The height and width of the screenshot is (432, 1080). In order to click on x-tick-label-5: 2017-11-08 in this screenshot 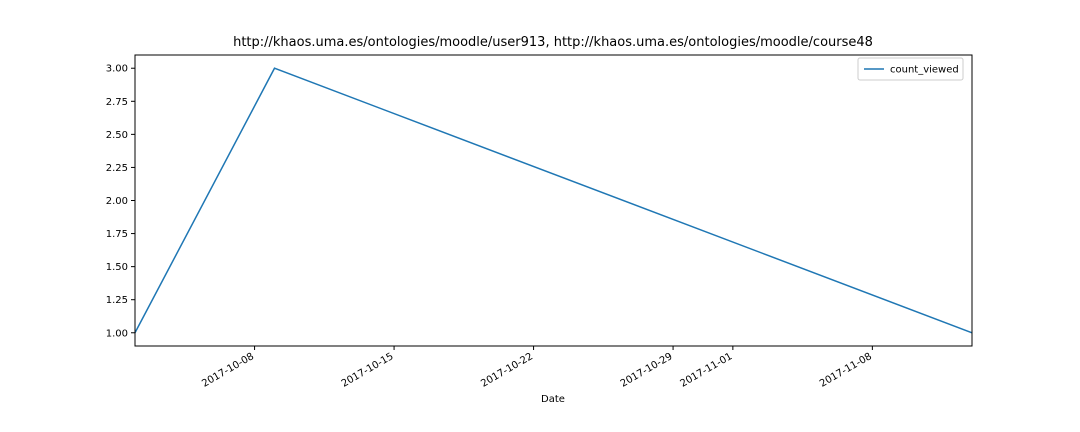, I will do `click(846, 370)`.